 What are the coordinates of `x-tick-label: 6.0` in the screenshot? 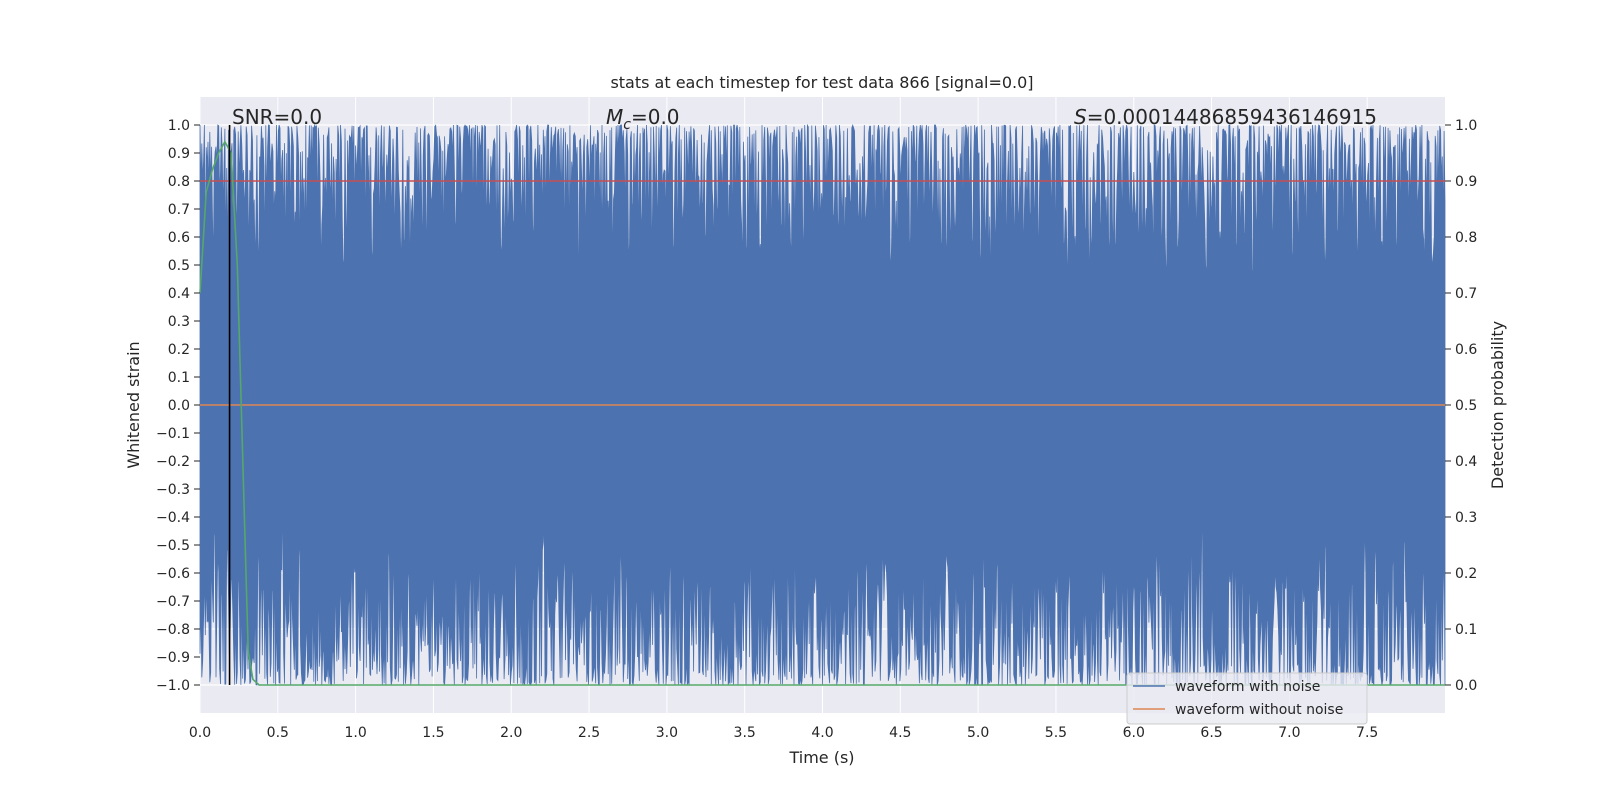 It's located at (1134, 733).